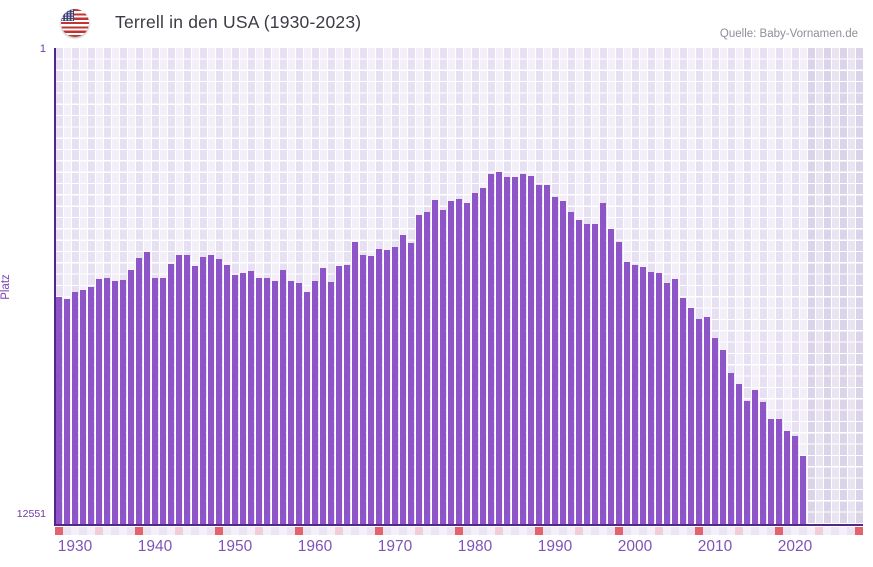  Describe the element at coordinates (179, 389) in the screenshot. I see `bar-1943` at that location.